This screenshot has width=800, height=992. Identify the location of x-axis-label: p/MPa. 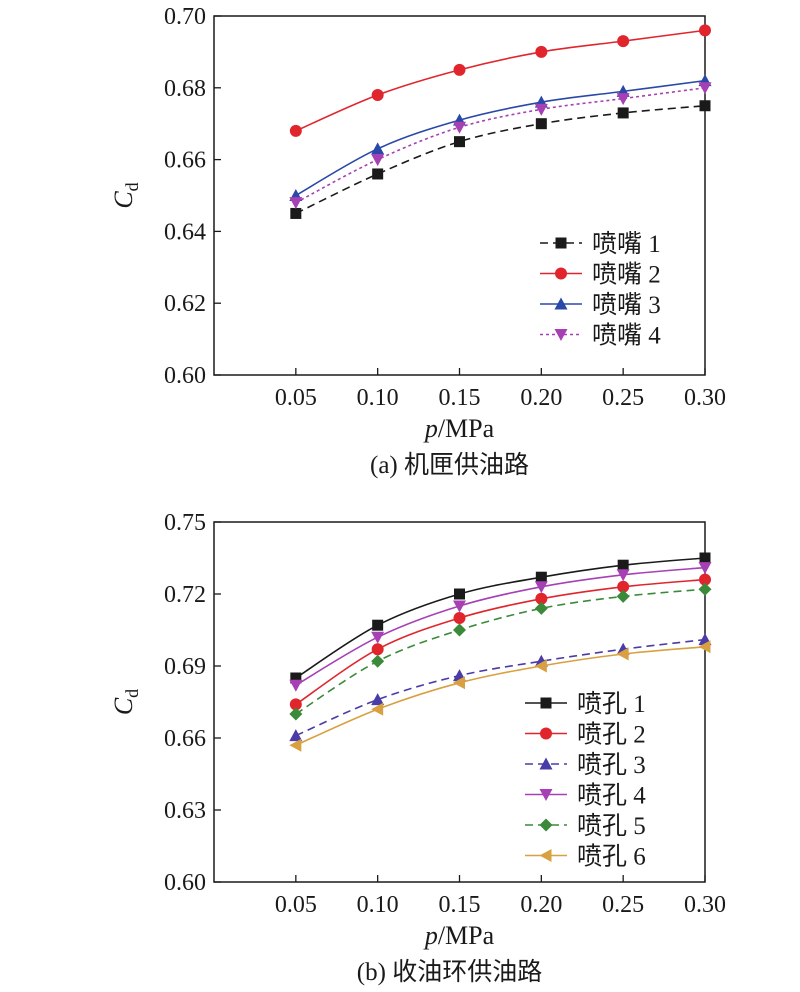
(459, 428).